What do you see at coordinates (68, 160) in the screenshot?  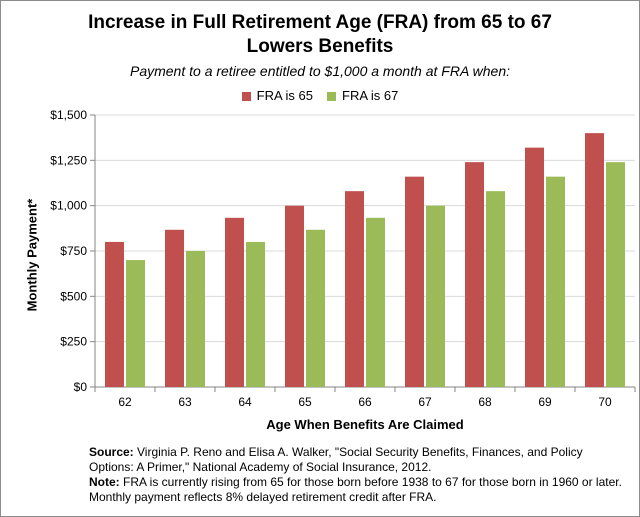 I see `y-tick-label: $1,250` at bounding box center [68, 160].